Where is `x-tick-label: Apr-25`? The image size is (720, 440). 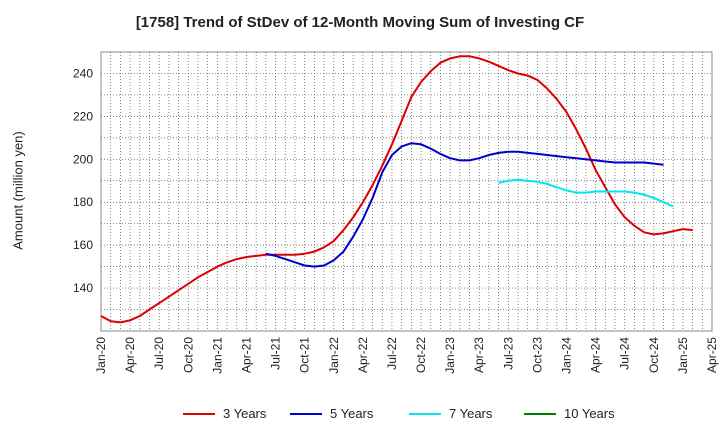 x-tick-label: Apr-25 is located at coordinates (712, 355).